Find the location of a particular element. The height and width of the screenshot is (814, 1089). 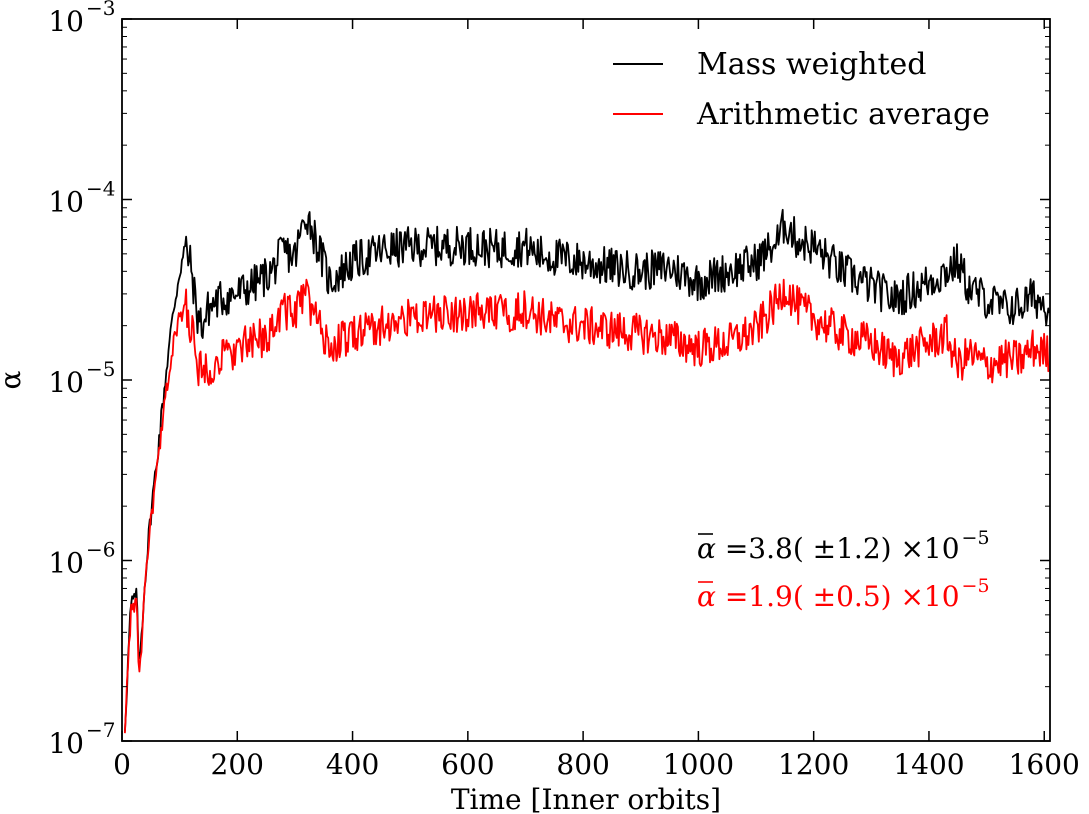

x-tick-label: 0 is located at coordinates (122, 764).